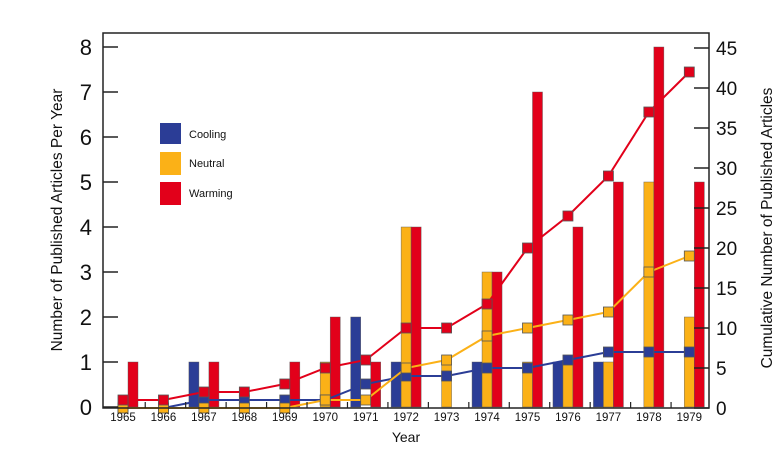  I want to click on y2-tick-label-30: 30, so click(726, 169).